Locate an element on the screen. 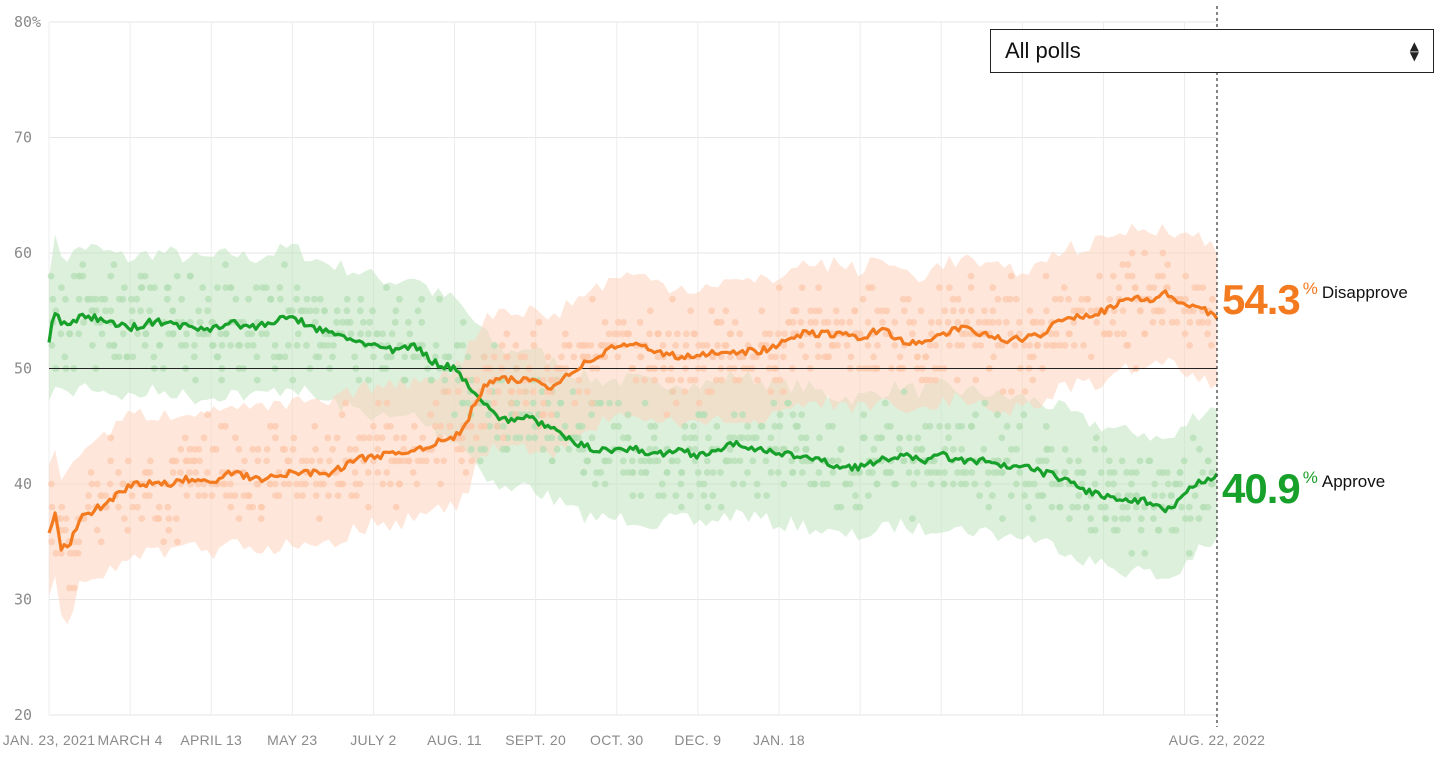 This screenshot has height=759, width=1456. approve-name: Approve is located at coordinates (1353, 481).